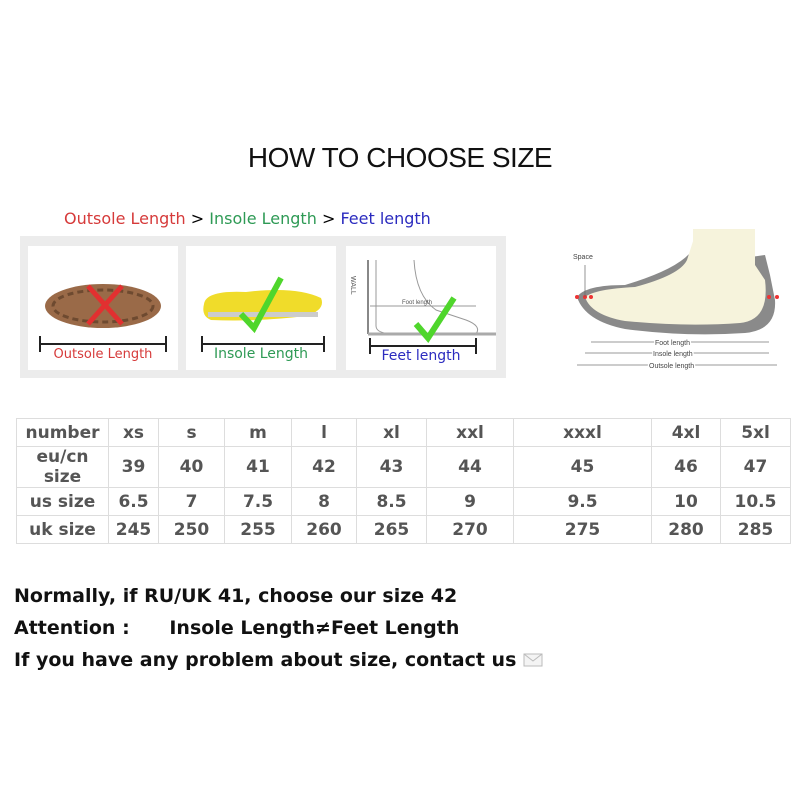 Image resolution: width=800 pixels, height=800 pixels. What do you see at coordinates (133, 501) in the screenshot?
I see `table-cell: 6.5` at bounding box center [133, 501].